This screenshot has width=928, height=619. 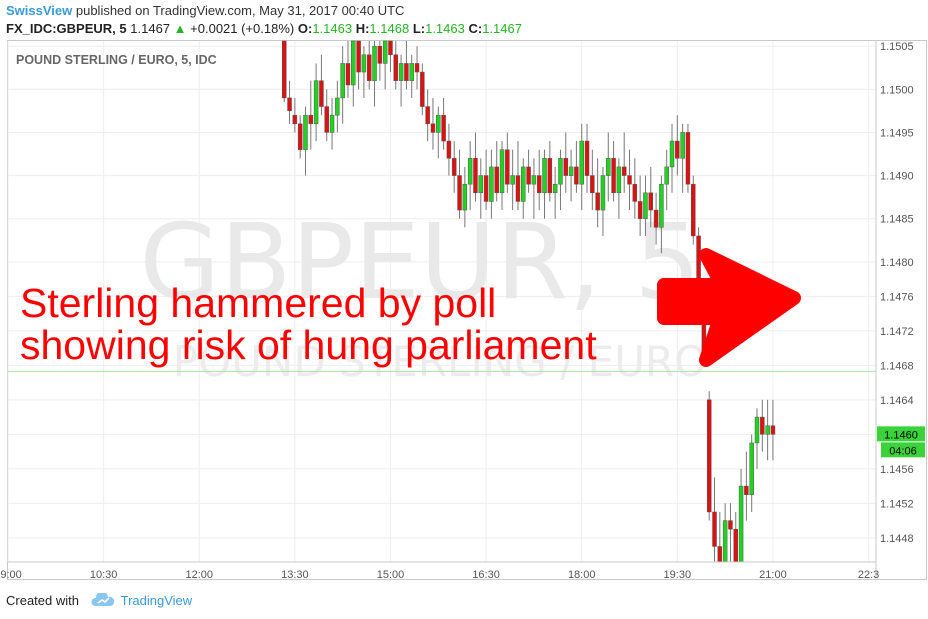 I want to click on price-labels: 1.1460 04:06, so click(x=901, y=442).